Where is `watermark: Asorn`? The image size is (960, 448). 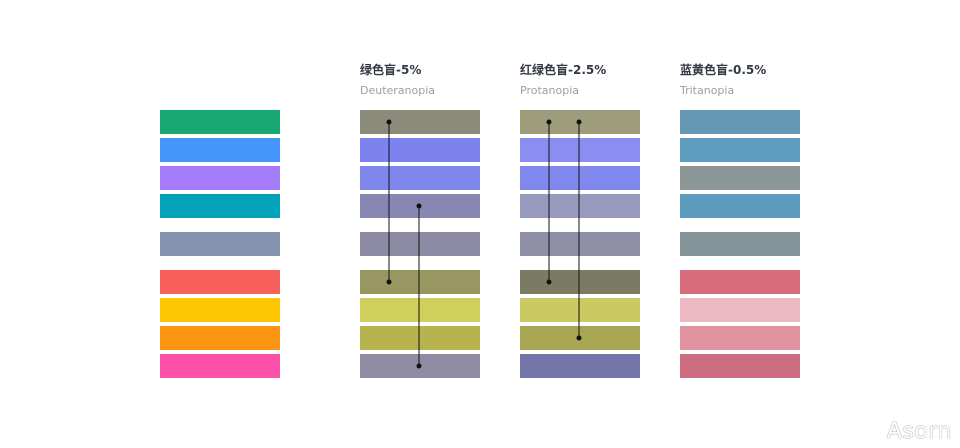 watermark: Asorn is located at coordinates (919, 431).